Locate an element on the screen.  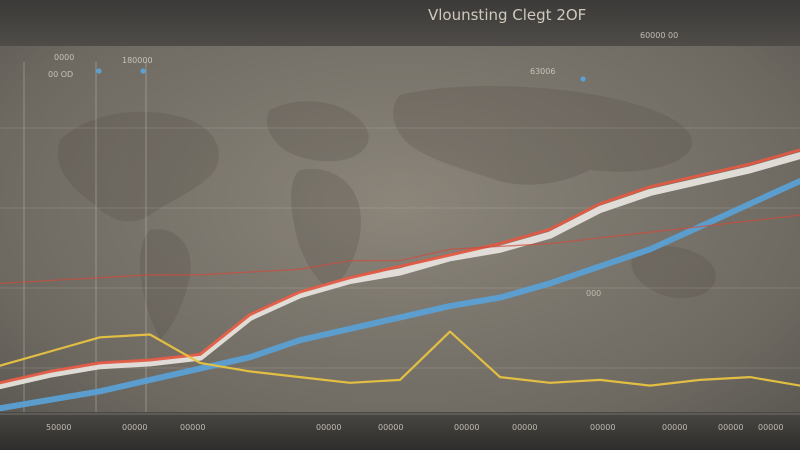
top-label: 60000 00 is located at coordinates (659, 35).